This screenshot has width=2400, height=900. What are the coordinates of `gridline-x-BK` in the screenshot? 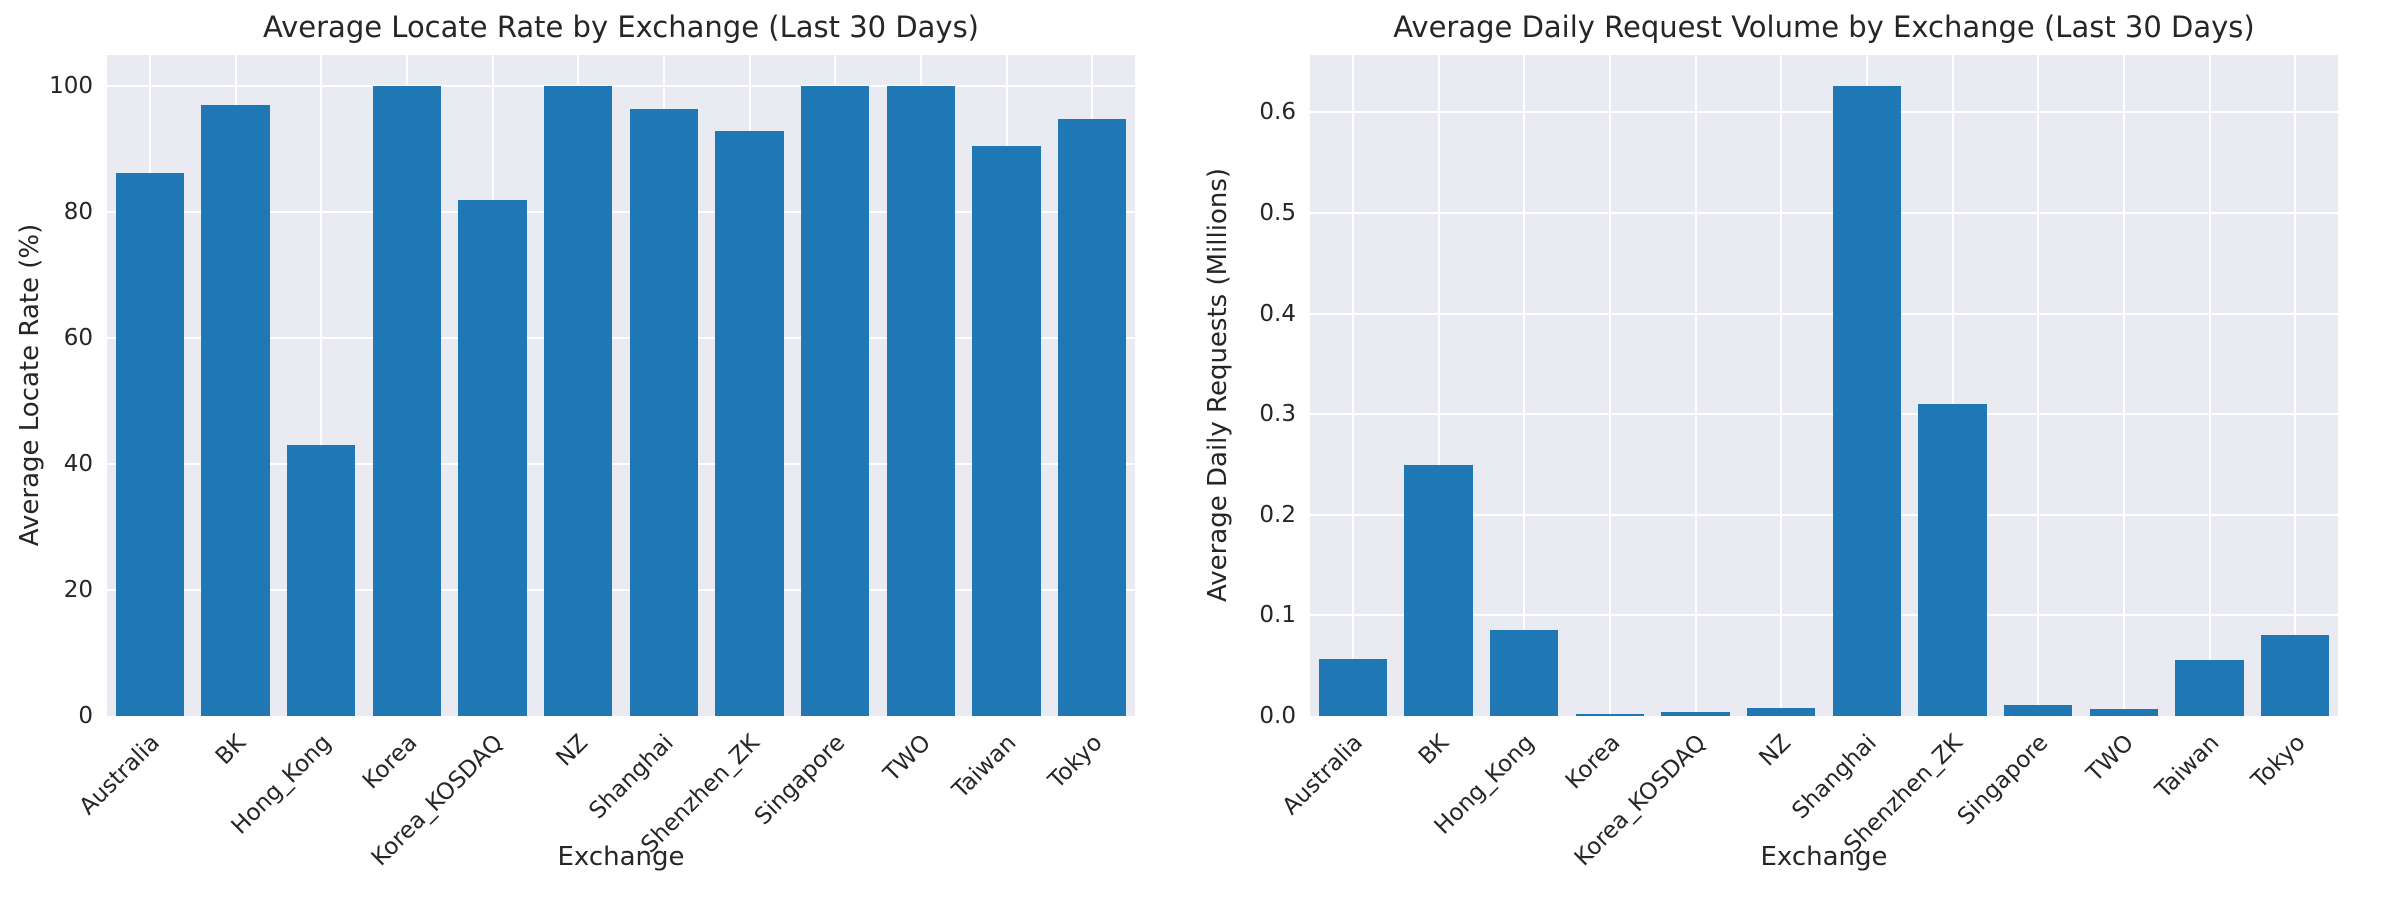 It's located at (1438, 385).